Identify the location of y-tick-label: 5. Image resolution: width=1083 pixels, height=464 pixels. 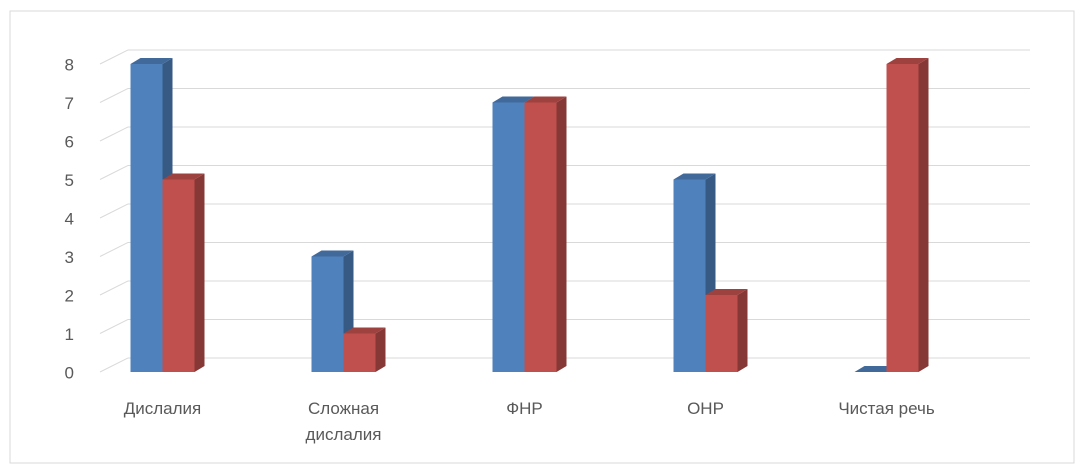
(69, 180).